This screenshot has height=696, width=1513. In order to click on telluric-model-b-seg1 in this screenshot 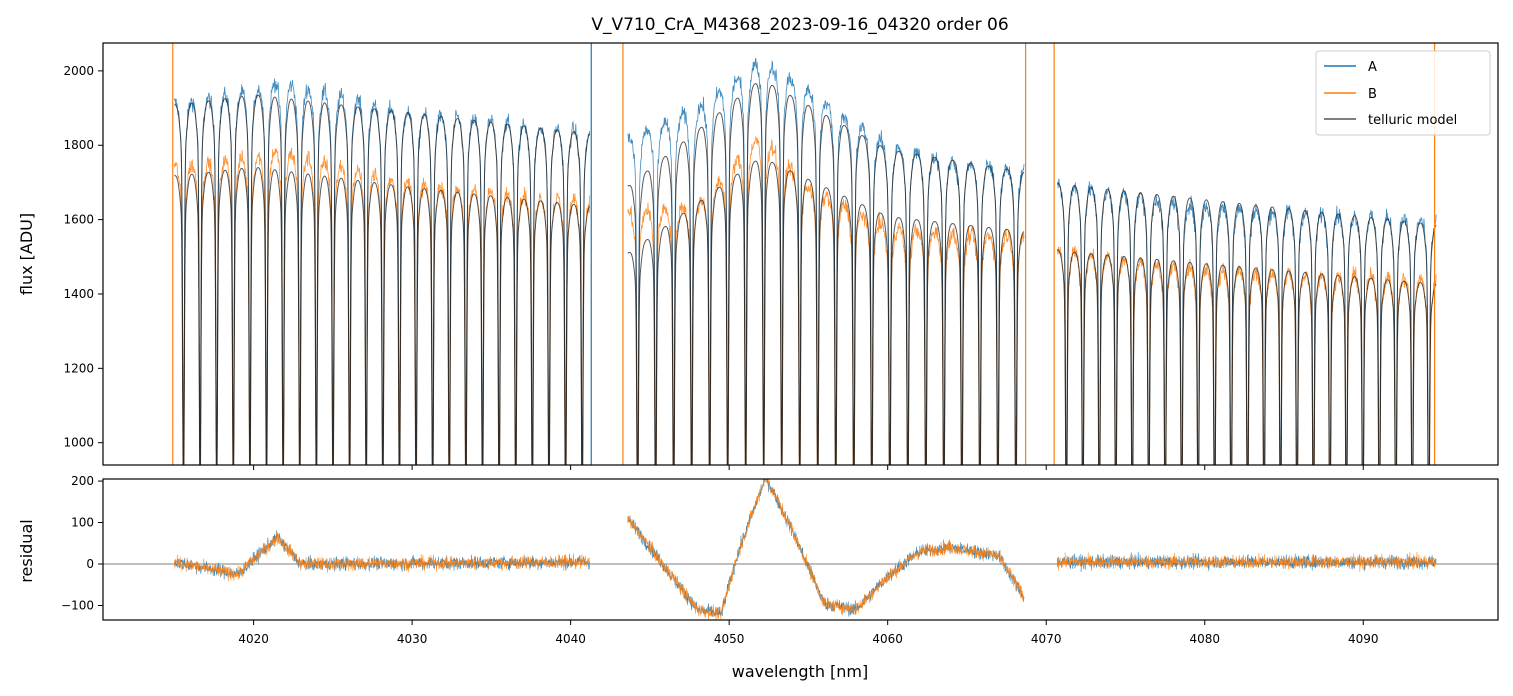, I will do `click(826, 312)`.